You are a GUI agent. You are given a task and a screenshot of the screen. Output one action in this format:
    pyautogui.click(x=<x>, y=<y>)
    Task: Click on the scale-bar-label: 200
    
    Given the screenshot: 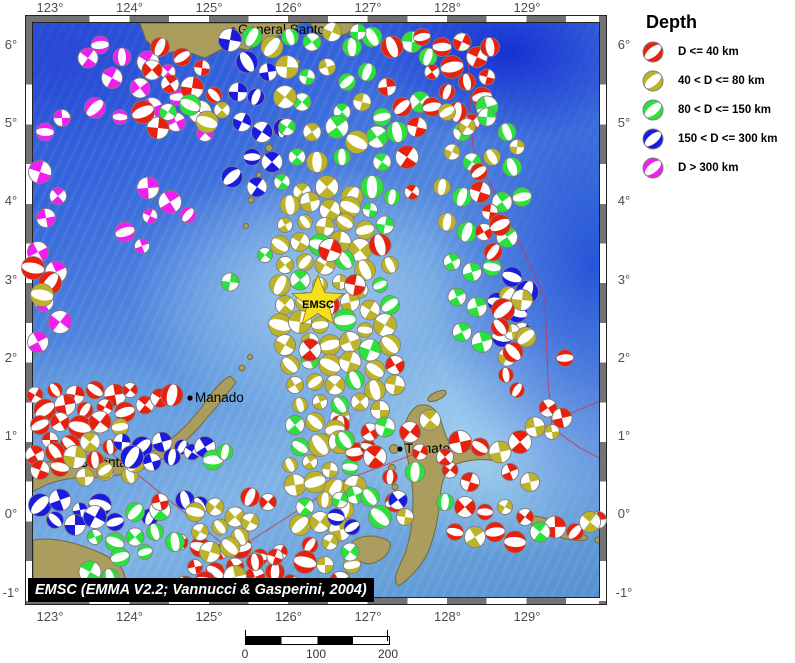 What is the action you would take?
    pyautogui.click(x=388, y=654)
    